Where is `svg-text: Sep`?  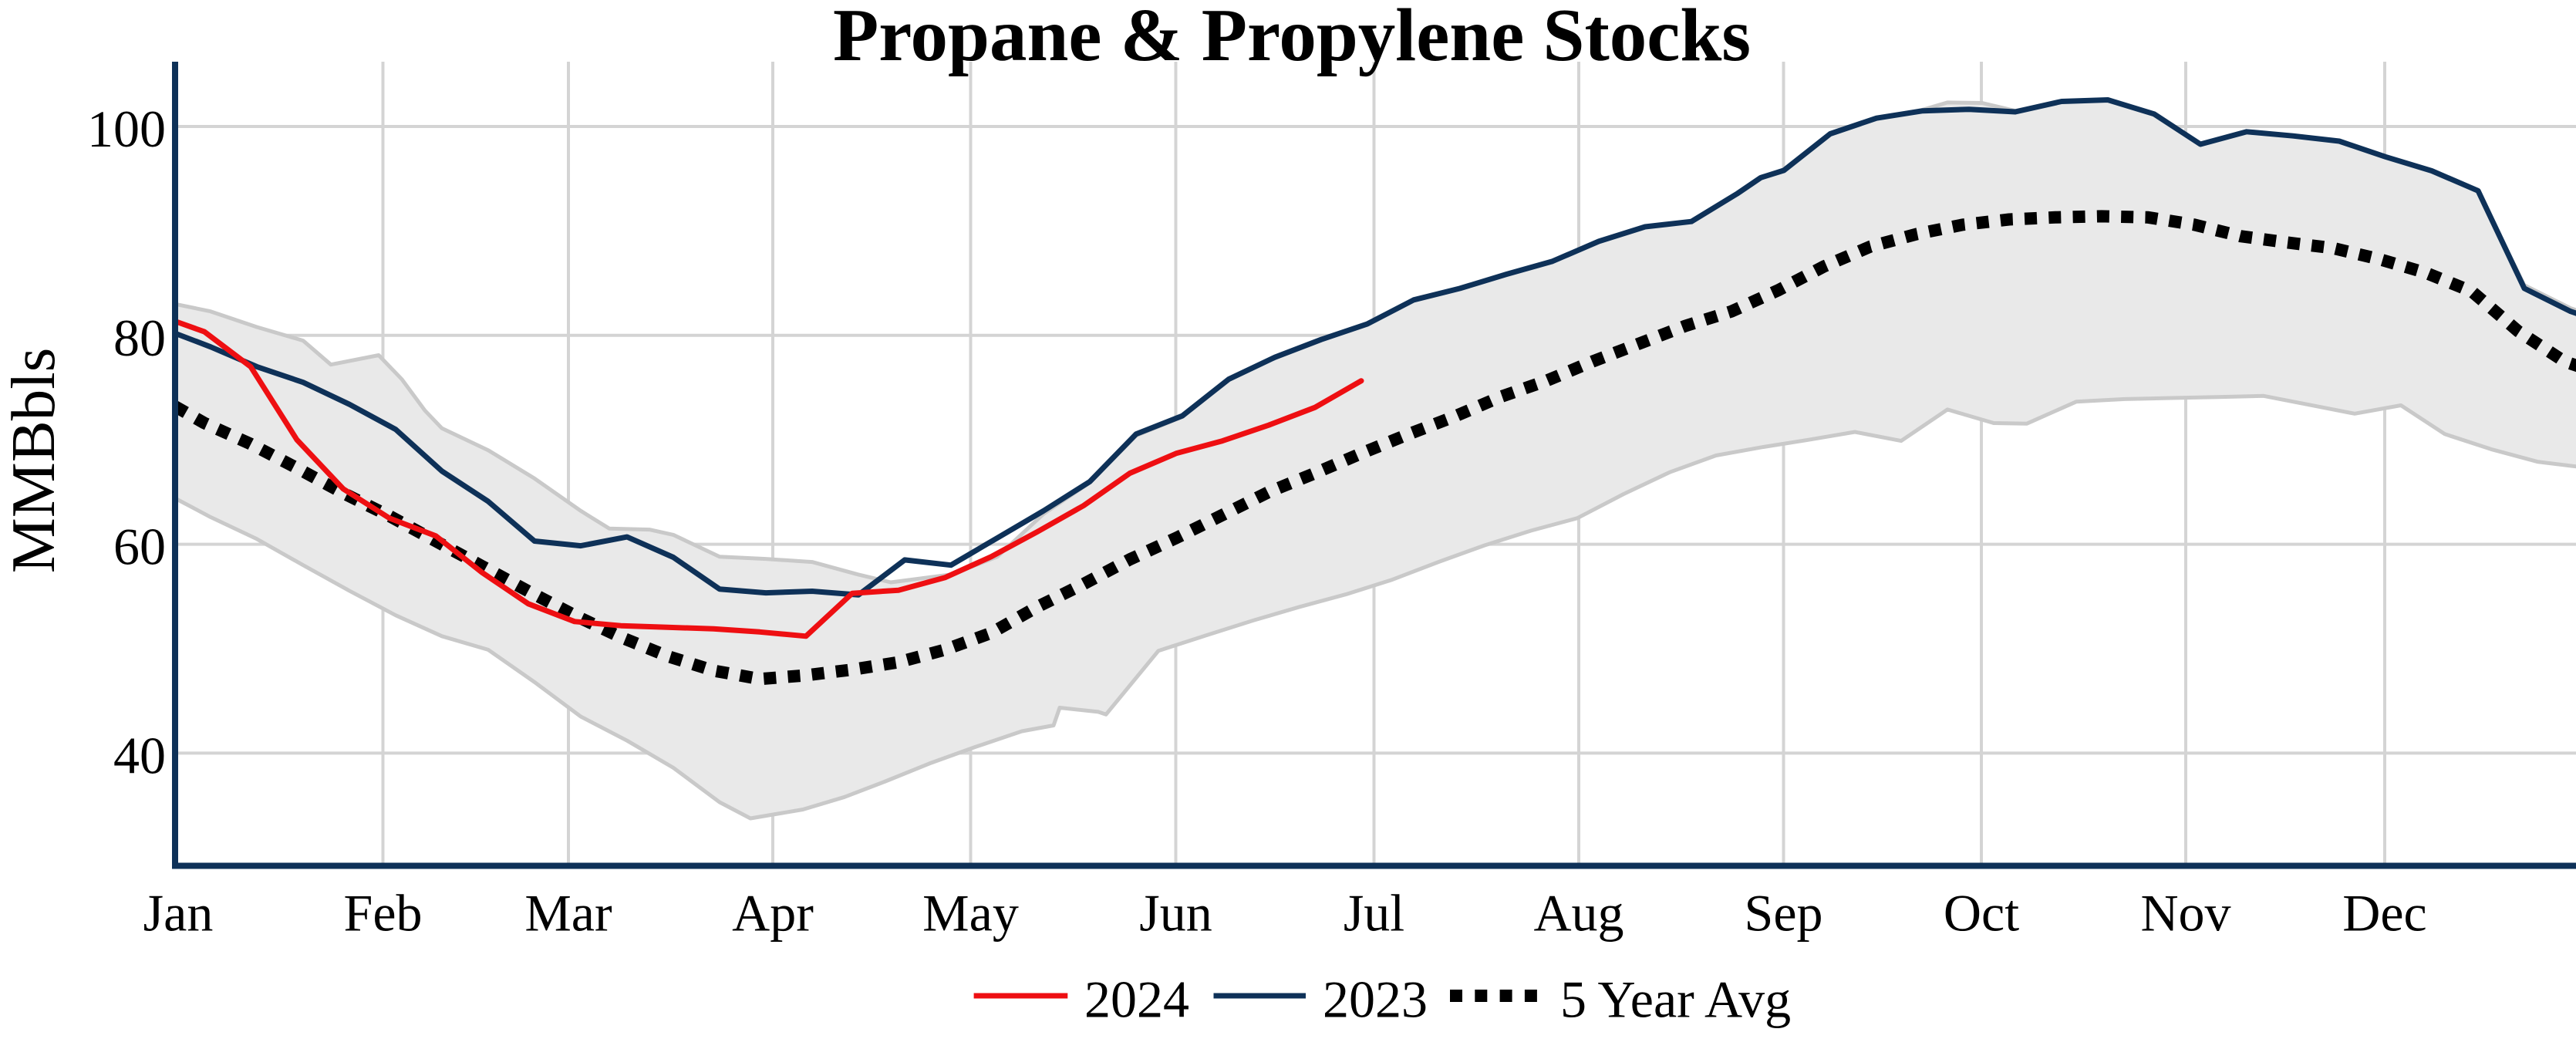
svg-text: Sep is located at coordinates (1784, 914).